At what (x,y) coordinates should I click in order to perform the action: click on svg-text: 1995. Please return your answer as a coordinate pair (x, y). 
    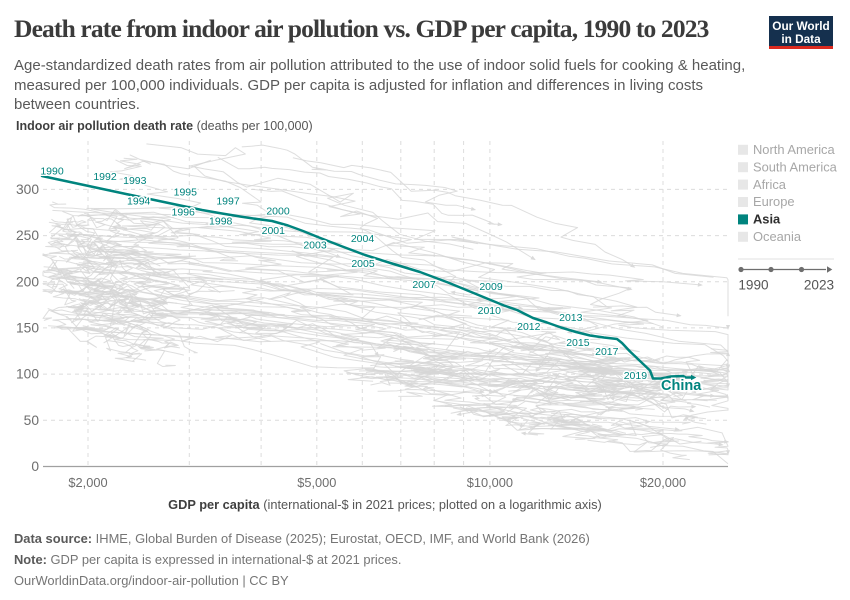
    Looking at the image, I should click on (186, 193).